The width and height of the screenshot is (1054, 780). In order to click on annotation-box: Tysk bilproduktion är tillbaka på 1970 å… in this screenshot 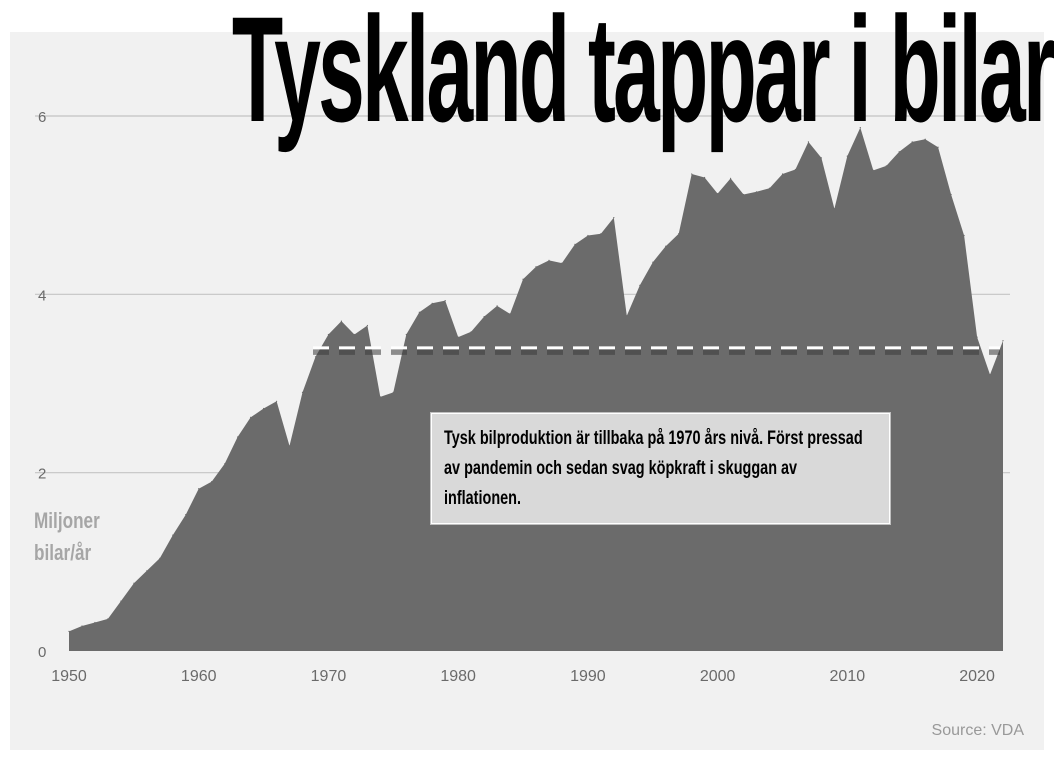, I will do `click(660, 468)`.